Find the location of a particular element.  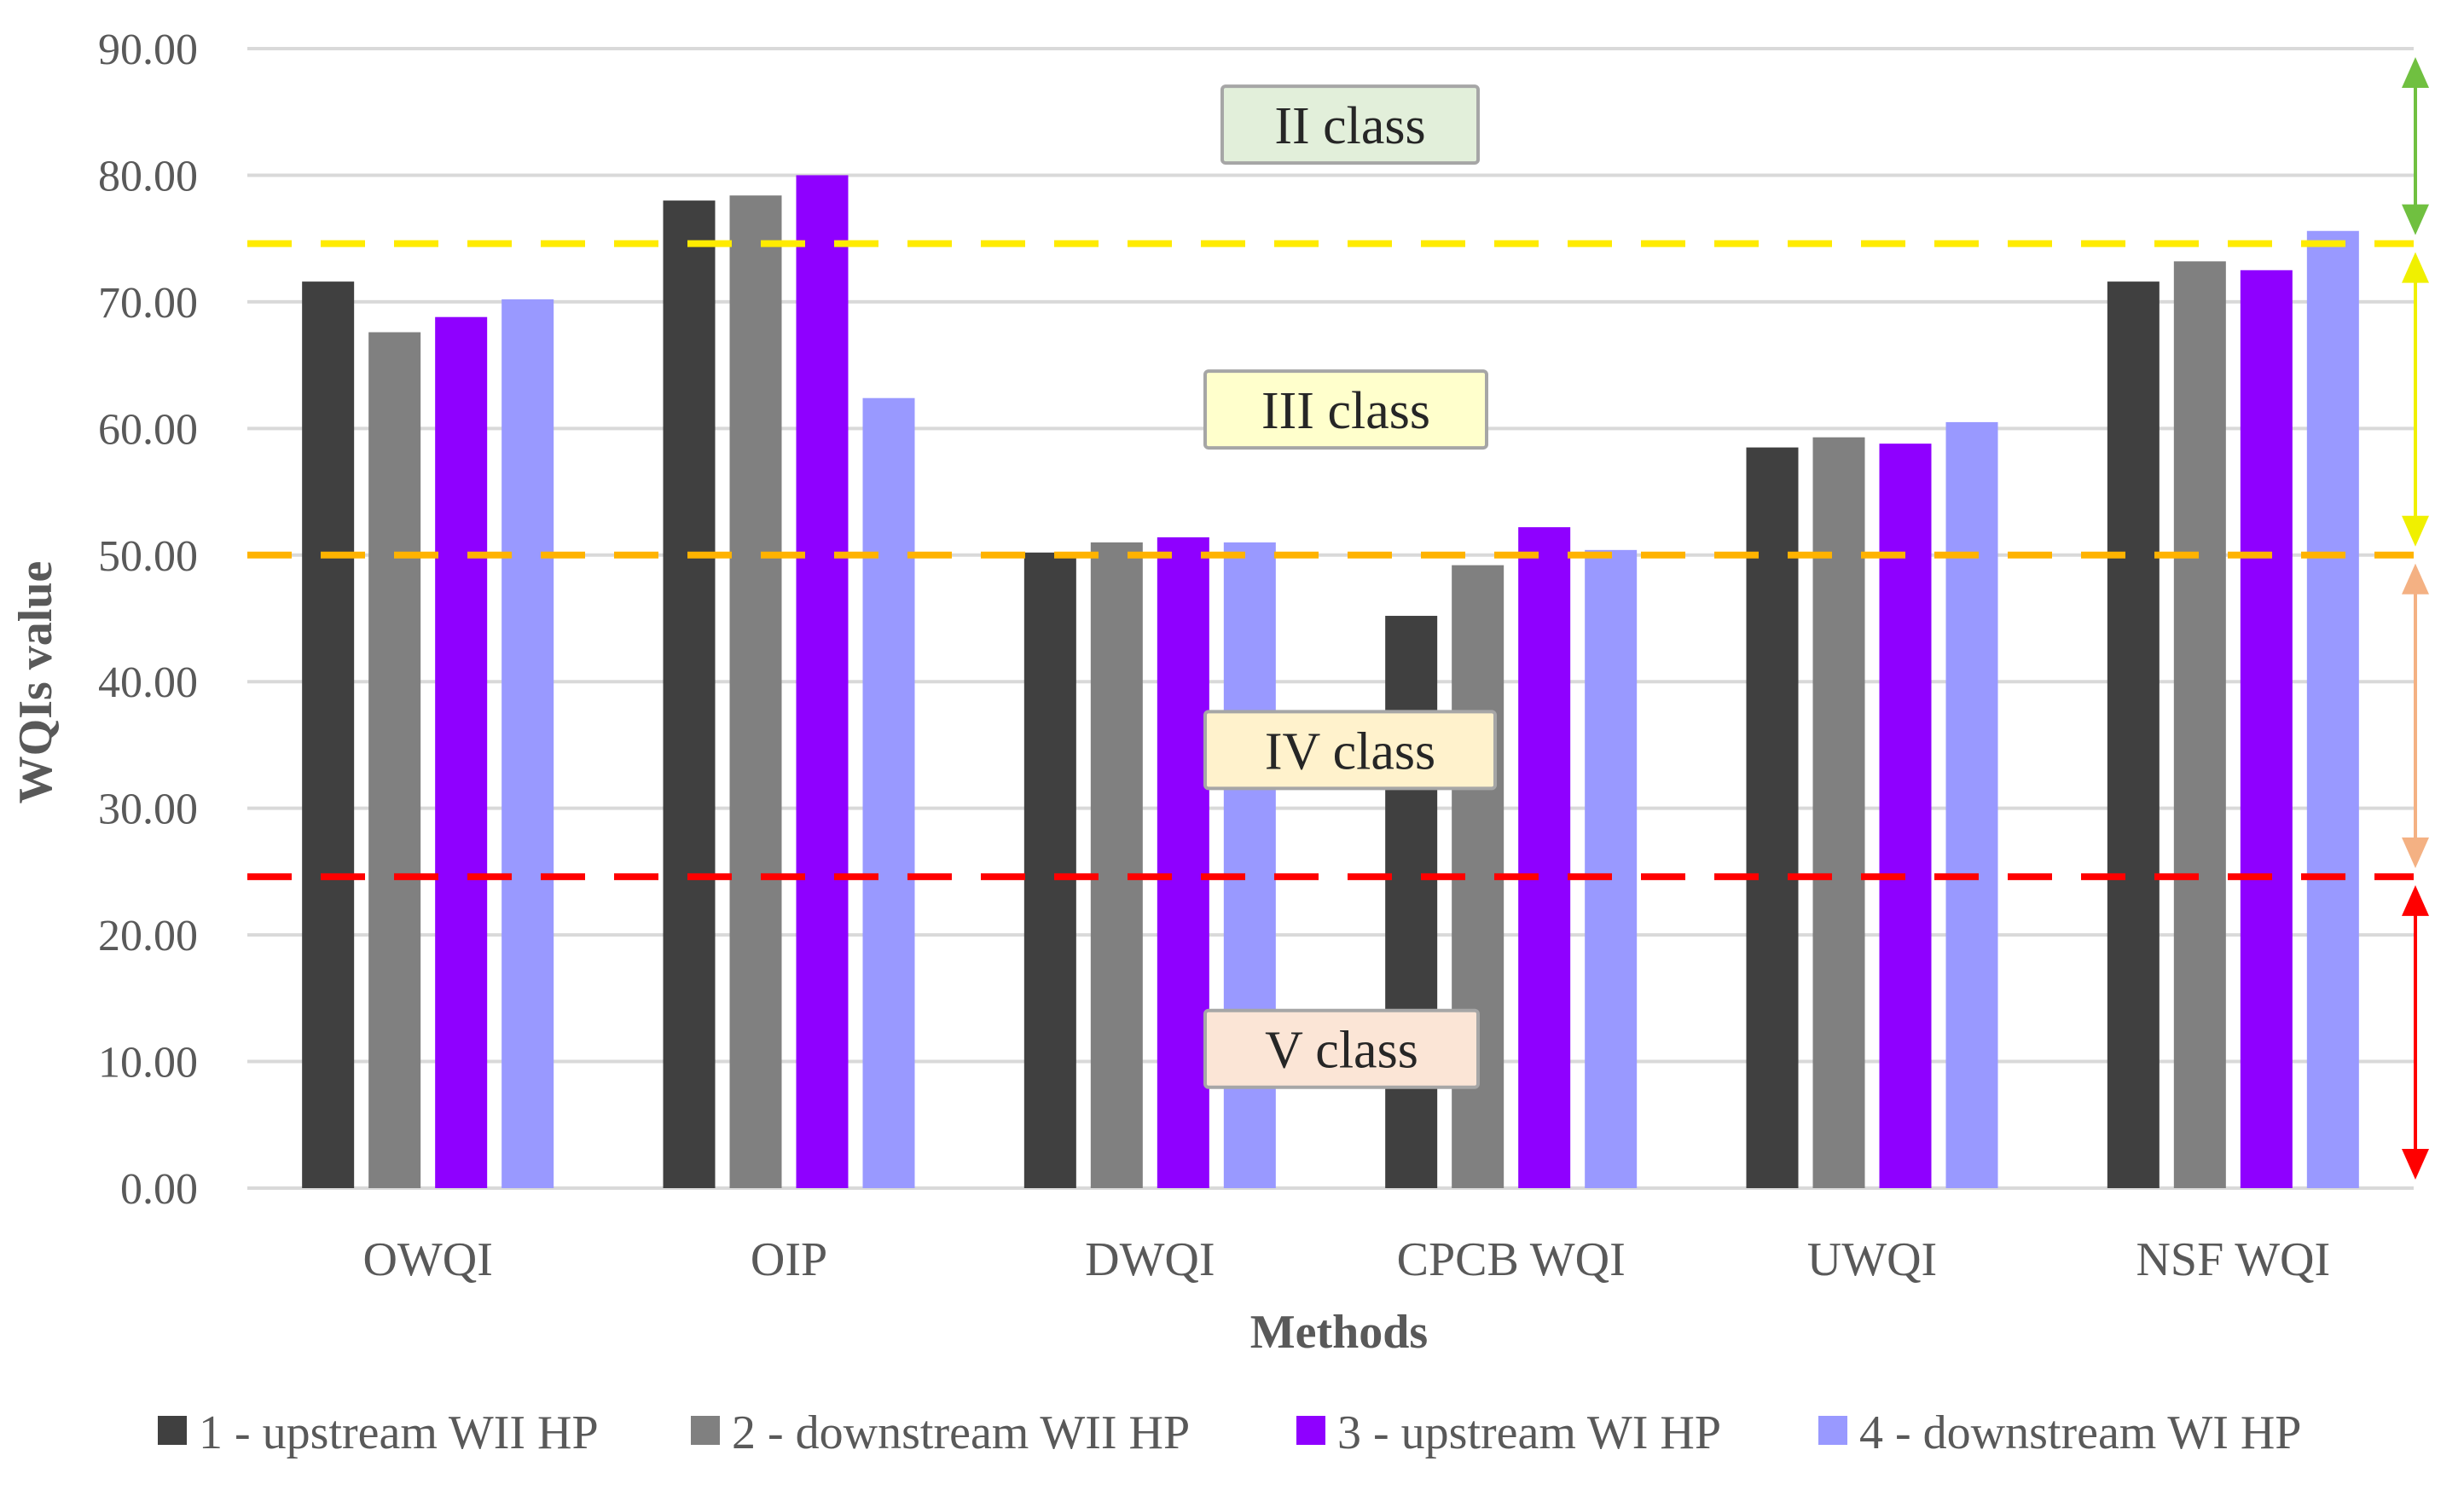

x-tick-label: NSF WQI is located at coordinates (2233, 1259).